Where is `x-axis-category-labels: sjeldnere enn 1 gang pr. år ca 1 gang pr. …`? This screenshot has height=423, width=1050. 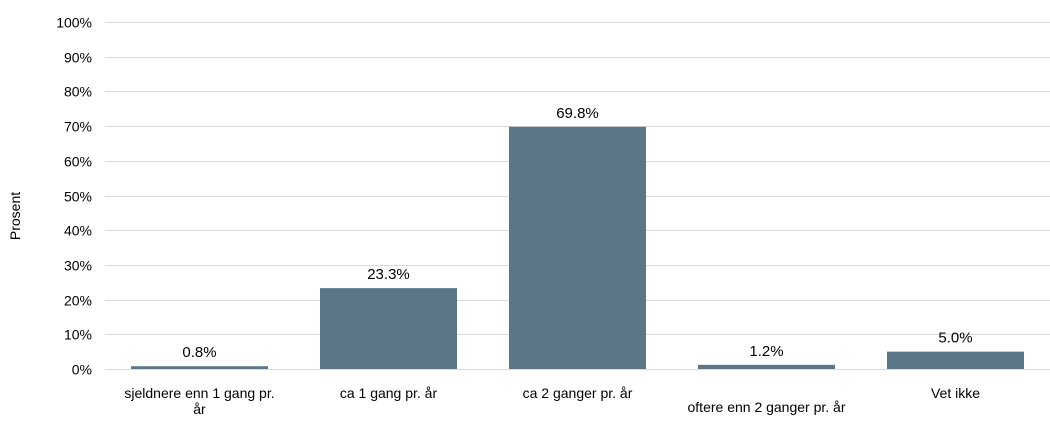
x-axis-category-labels: sjeldnere enn 1 gang pr. år ca 1 gang pr. … is located at coordinates (552, 401).